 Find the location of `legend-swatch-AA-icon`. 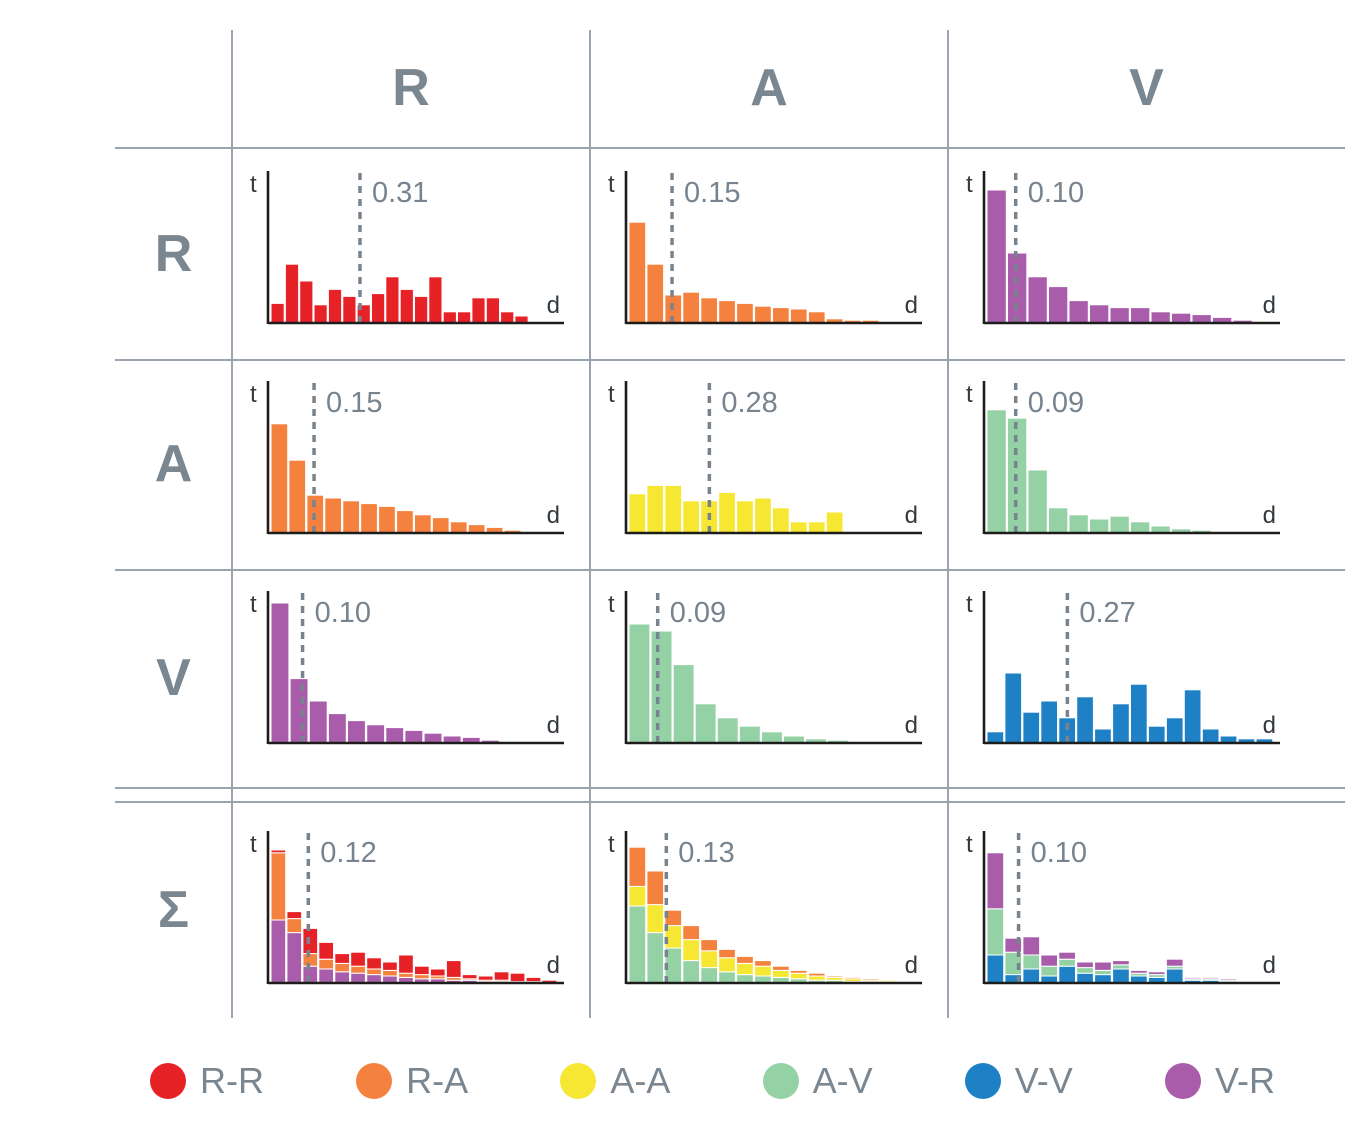

legend-swatch-AA-icon is located at coordinates (578, 1081).